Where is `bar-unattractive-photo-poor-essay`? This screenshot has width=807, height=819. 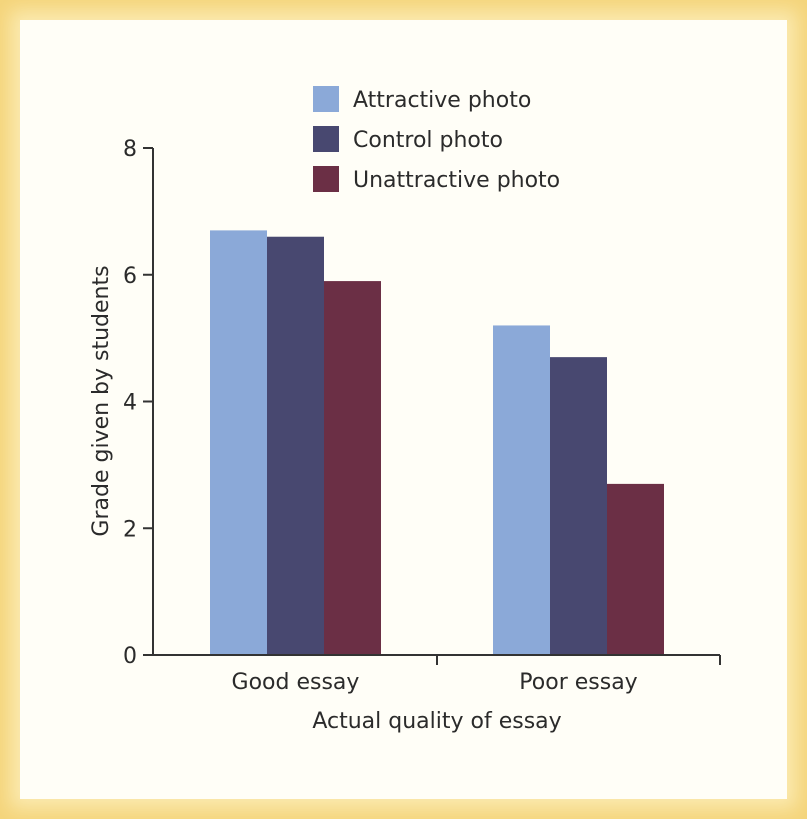 bar-unattractive-photo-poor-essay is located at coordinates (635, 569).